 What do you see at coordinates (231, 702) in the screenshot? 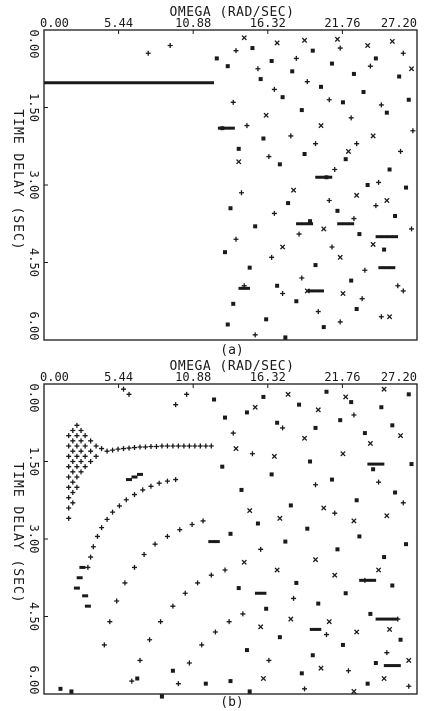
I see `panel-b-label: (b)` at bounding box center [231, 702].